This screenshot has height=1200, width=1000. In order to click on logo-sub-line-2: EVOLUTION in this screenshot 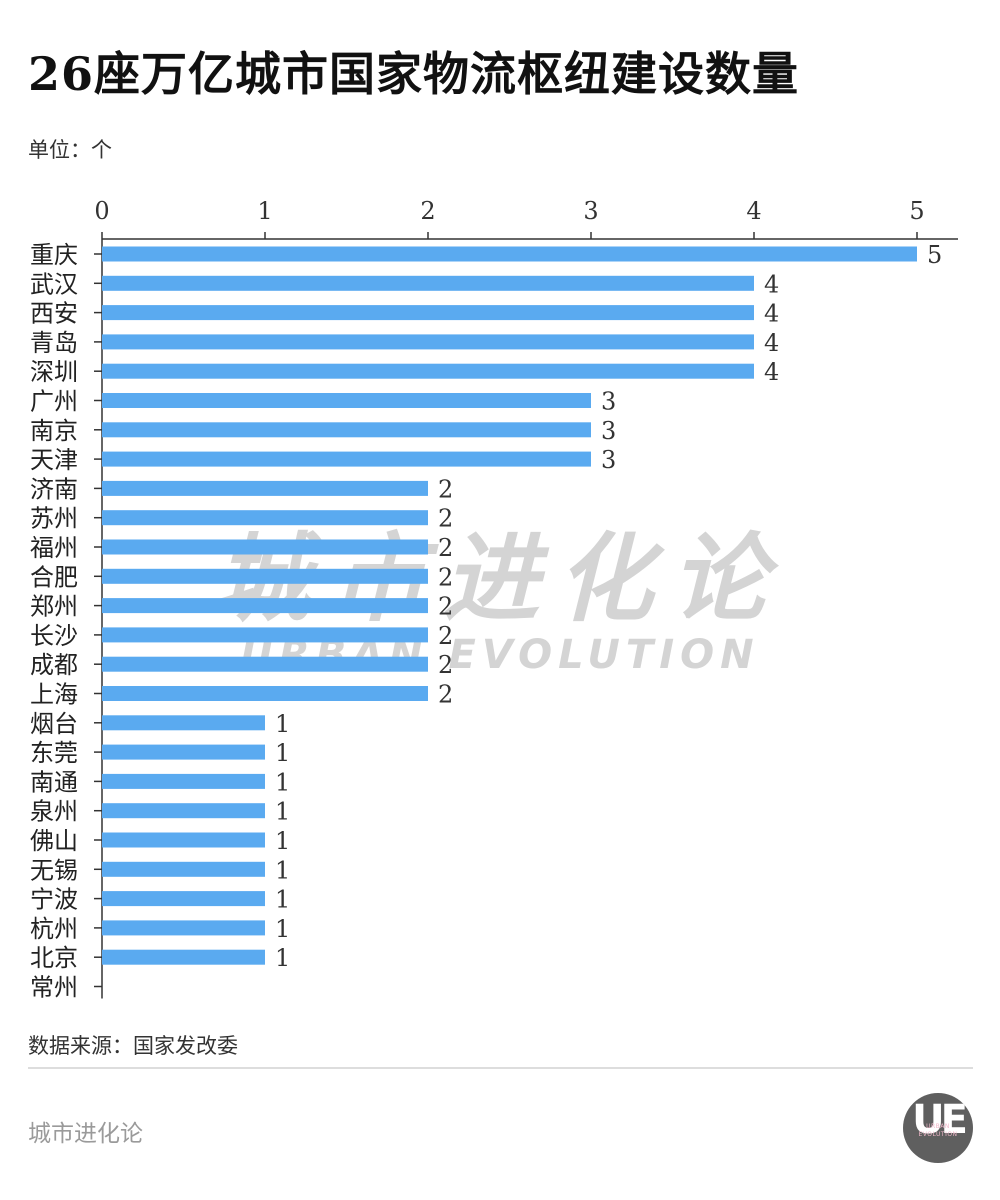, I will do `click(938, 1134)`.